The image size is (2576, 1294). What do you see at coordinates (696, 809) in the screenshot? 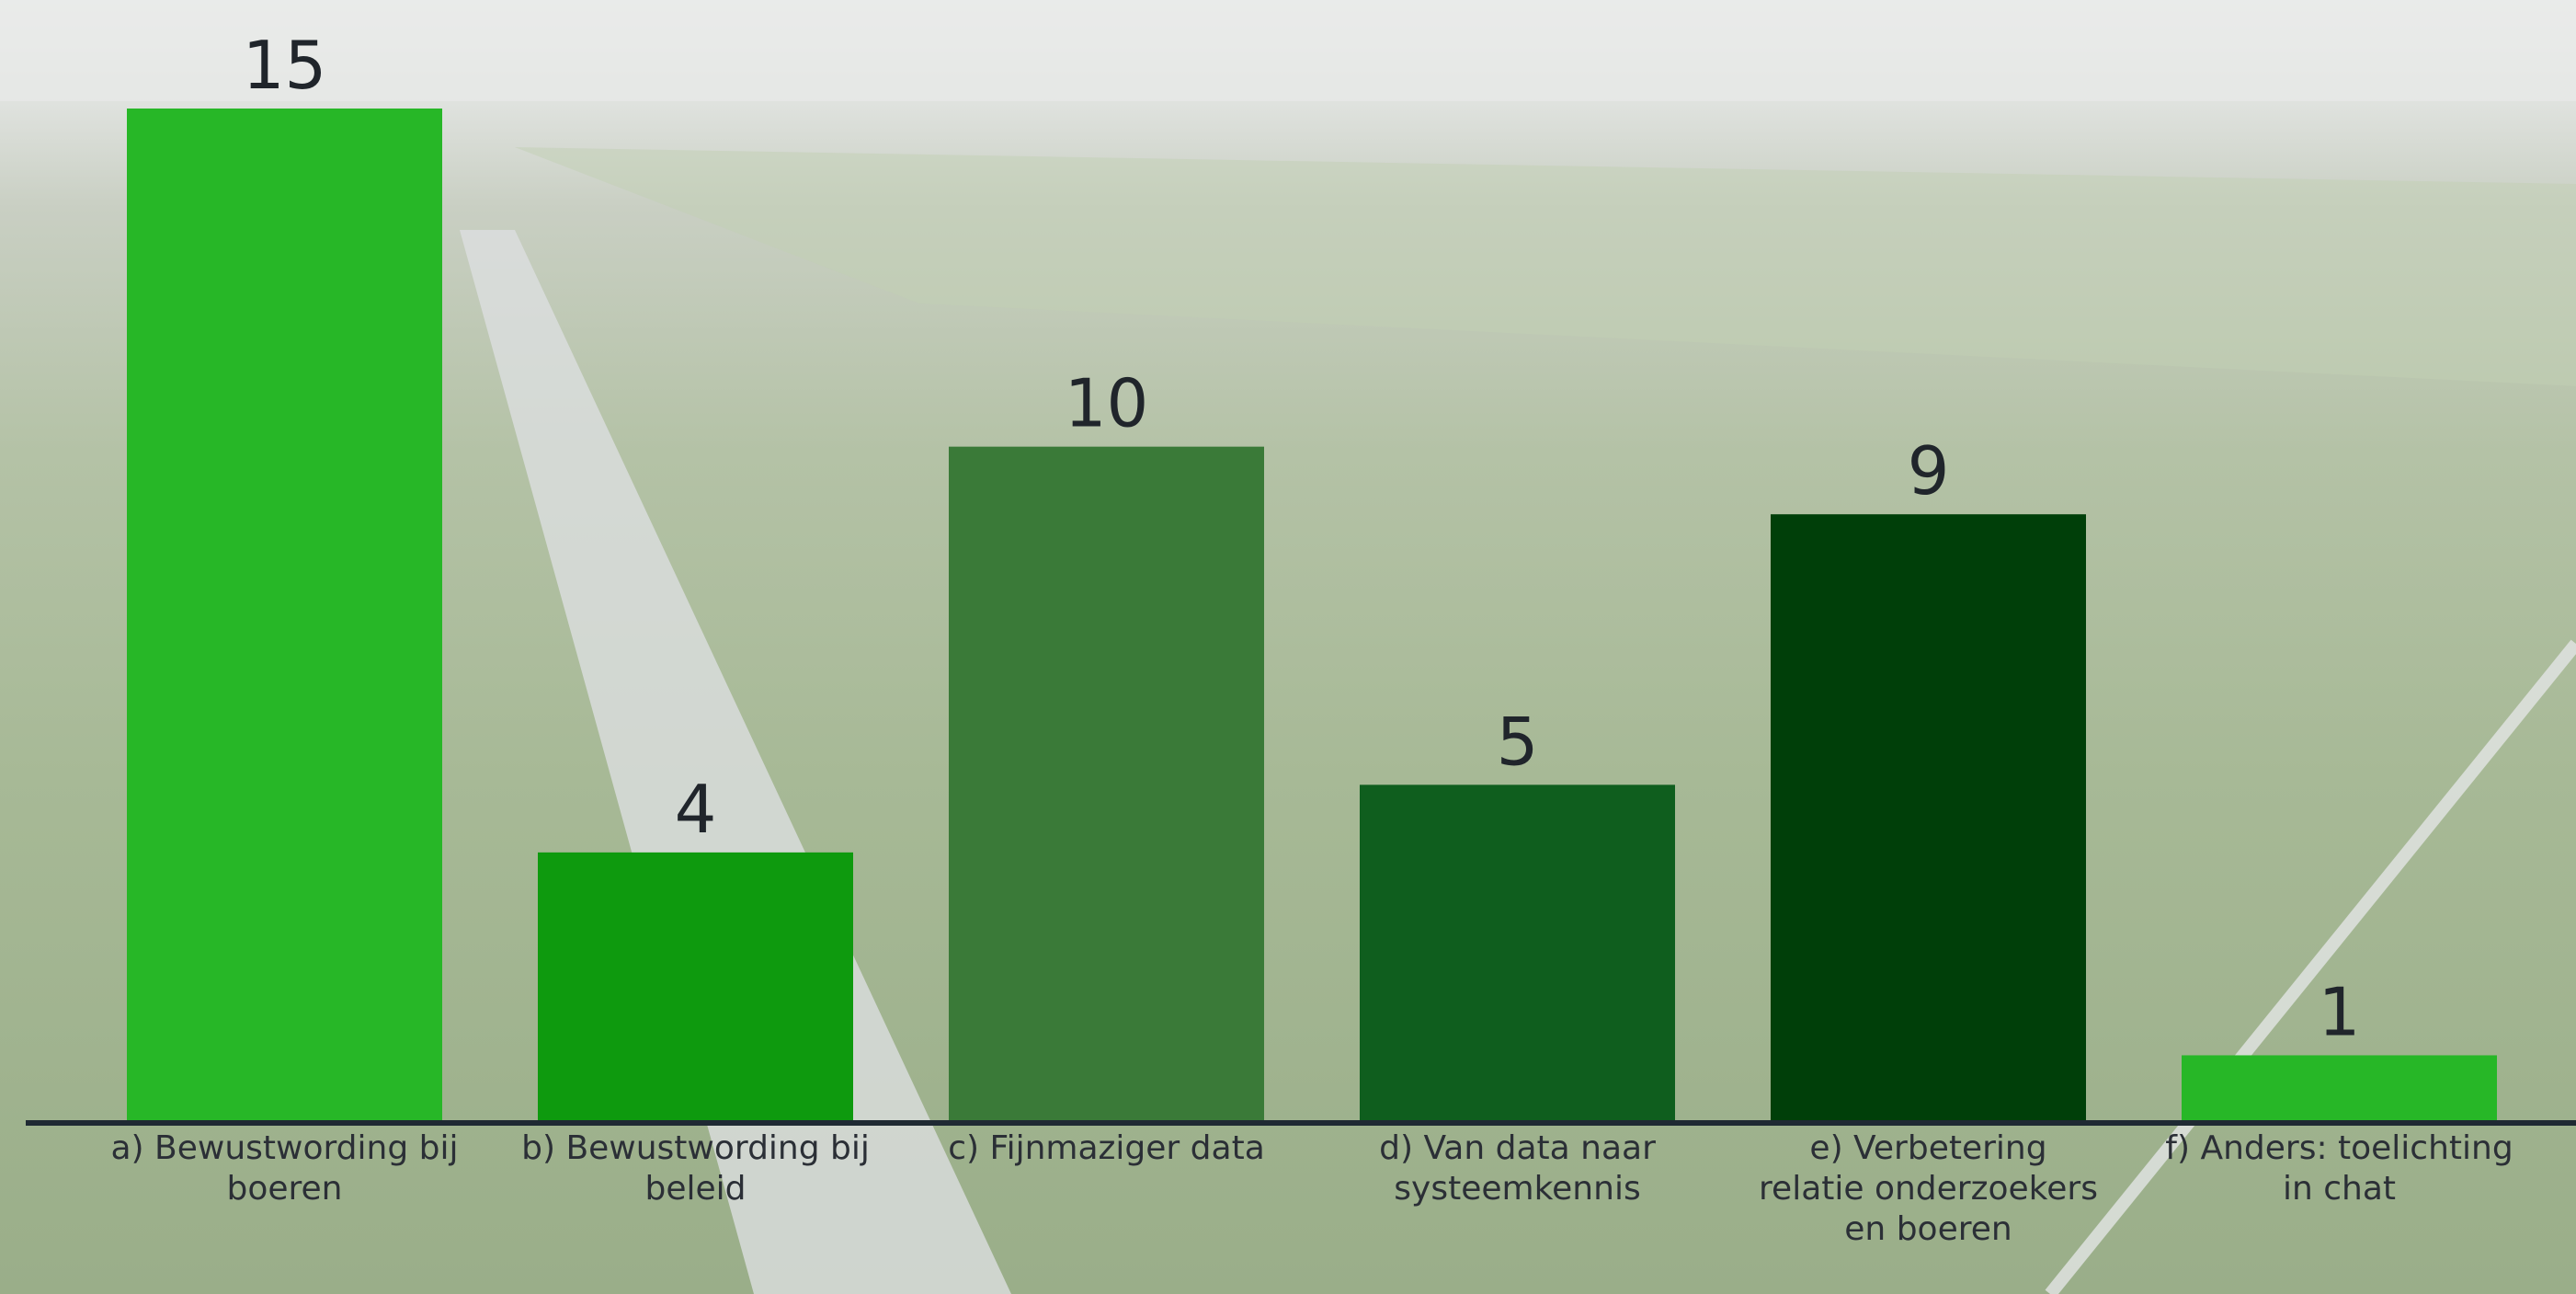
I see `value-label: 4` at bounding box center [696, 809].